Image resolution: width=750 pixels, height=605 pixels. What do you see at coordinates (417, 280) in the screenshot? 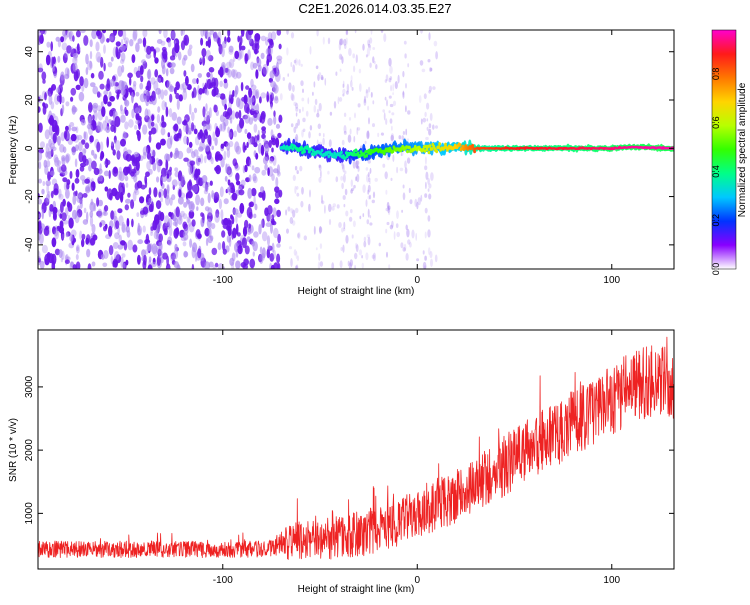
I see `x-tick-label: 0` at bounding box center [417, 280].